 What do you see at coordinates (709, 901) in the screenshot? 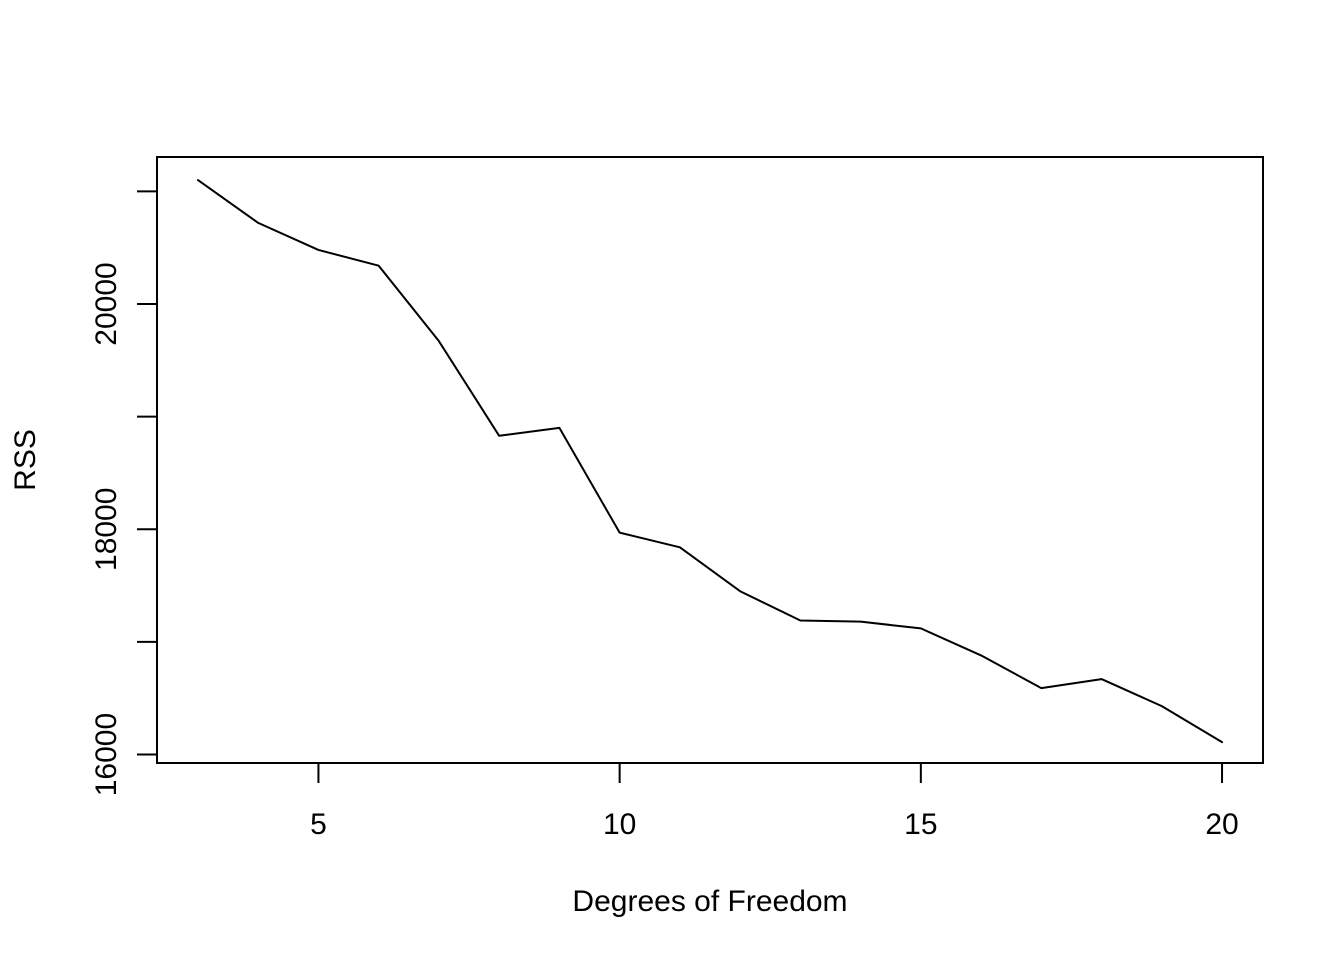
I see `x-axis-label: Degrees of Freedom` at bounding box center [709, 901].